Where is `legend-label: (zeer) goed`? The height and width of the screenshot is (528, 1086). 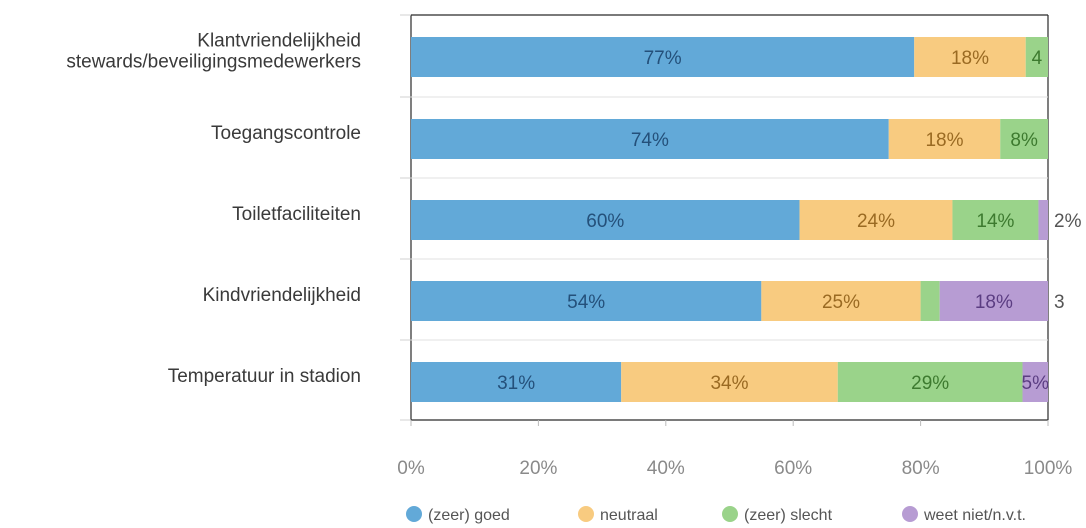 legend-label: (zeer) goed is located at coordinates (469, 515).